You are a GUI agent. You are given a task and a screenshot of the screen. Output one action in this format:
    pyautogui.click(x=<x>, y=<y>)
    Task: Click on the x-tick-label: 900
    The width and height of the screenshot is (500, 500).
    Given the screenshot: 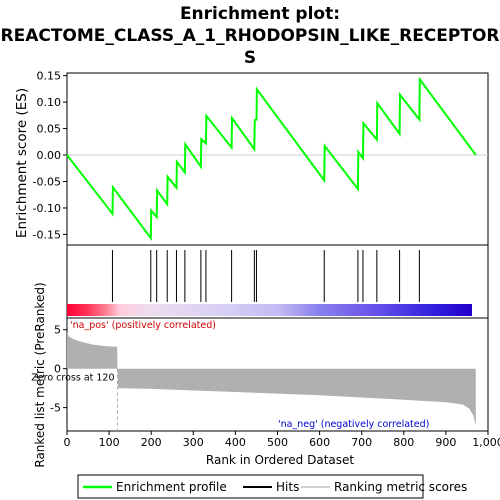 What is the action you would take?
    pyautogui.click(x=445, y=442)
    